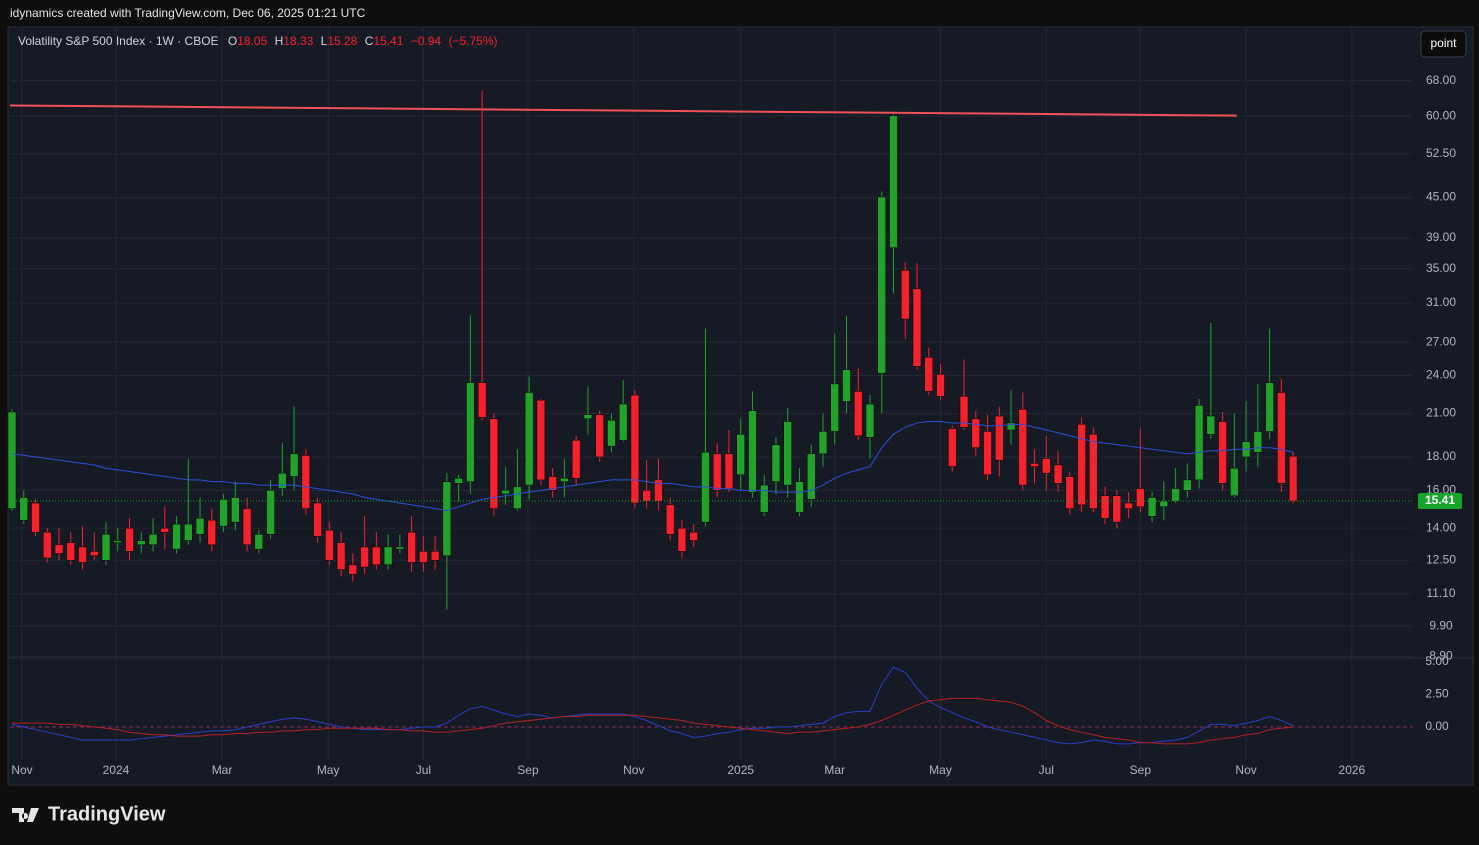  Describe the element at coordinates (740, 770) in the screenshot. I see `x-tick-label: 2025` at that location.